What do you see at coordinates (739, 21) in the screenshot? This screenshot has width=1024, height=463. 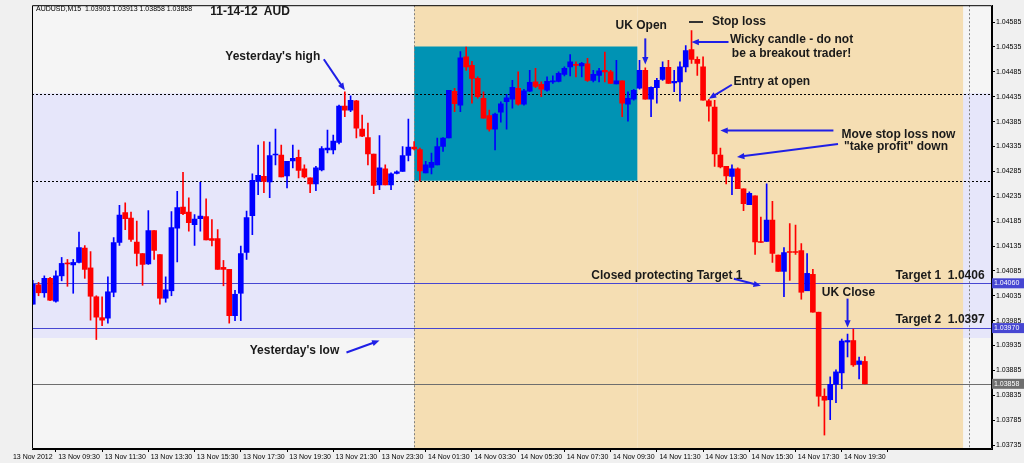 I see `annotation: Stop loss` at bounding box center [739, 21].